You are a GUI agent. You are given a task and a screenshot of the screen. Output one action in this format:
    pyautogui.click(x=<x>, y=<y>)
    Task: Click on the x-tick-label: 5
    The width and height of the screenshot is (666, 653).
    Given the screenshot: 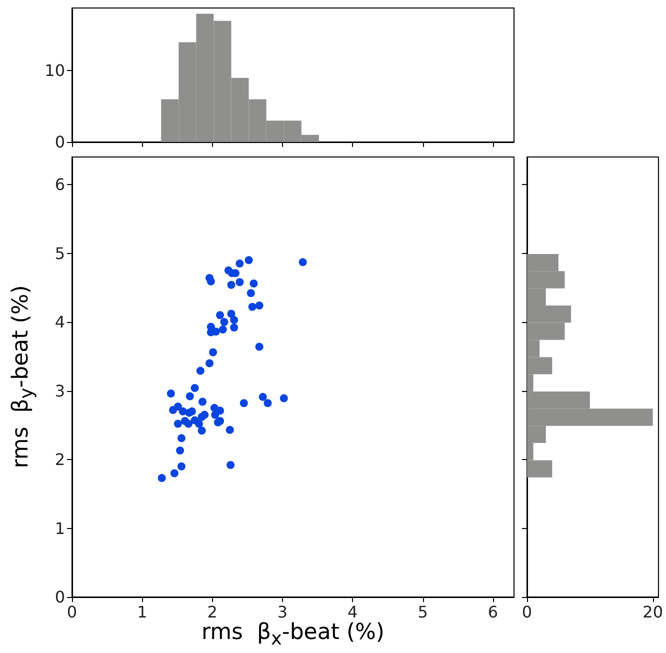 What is the action you would take?
    pyautogui.click(x=423, y=612)
    